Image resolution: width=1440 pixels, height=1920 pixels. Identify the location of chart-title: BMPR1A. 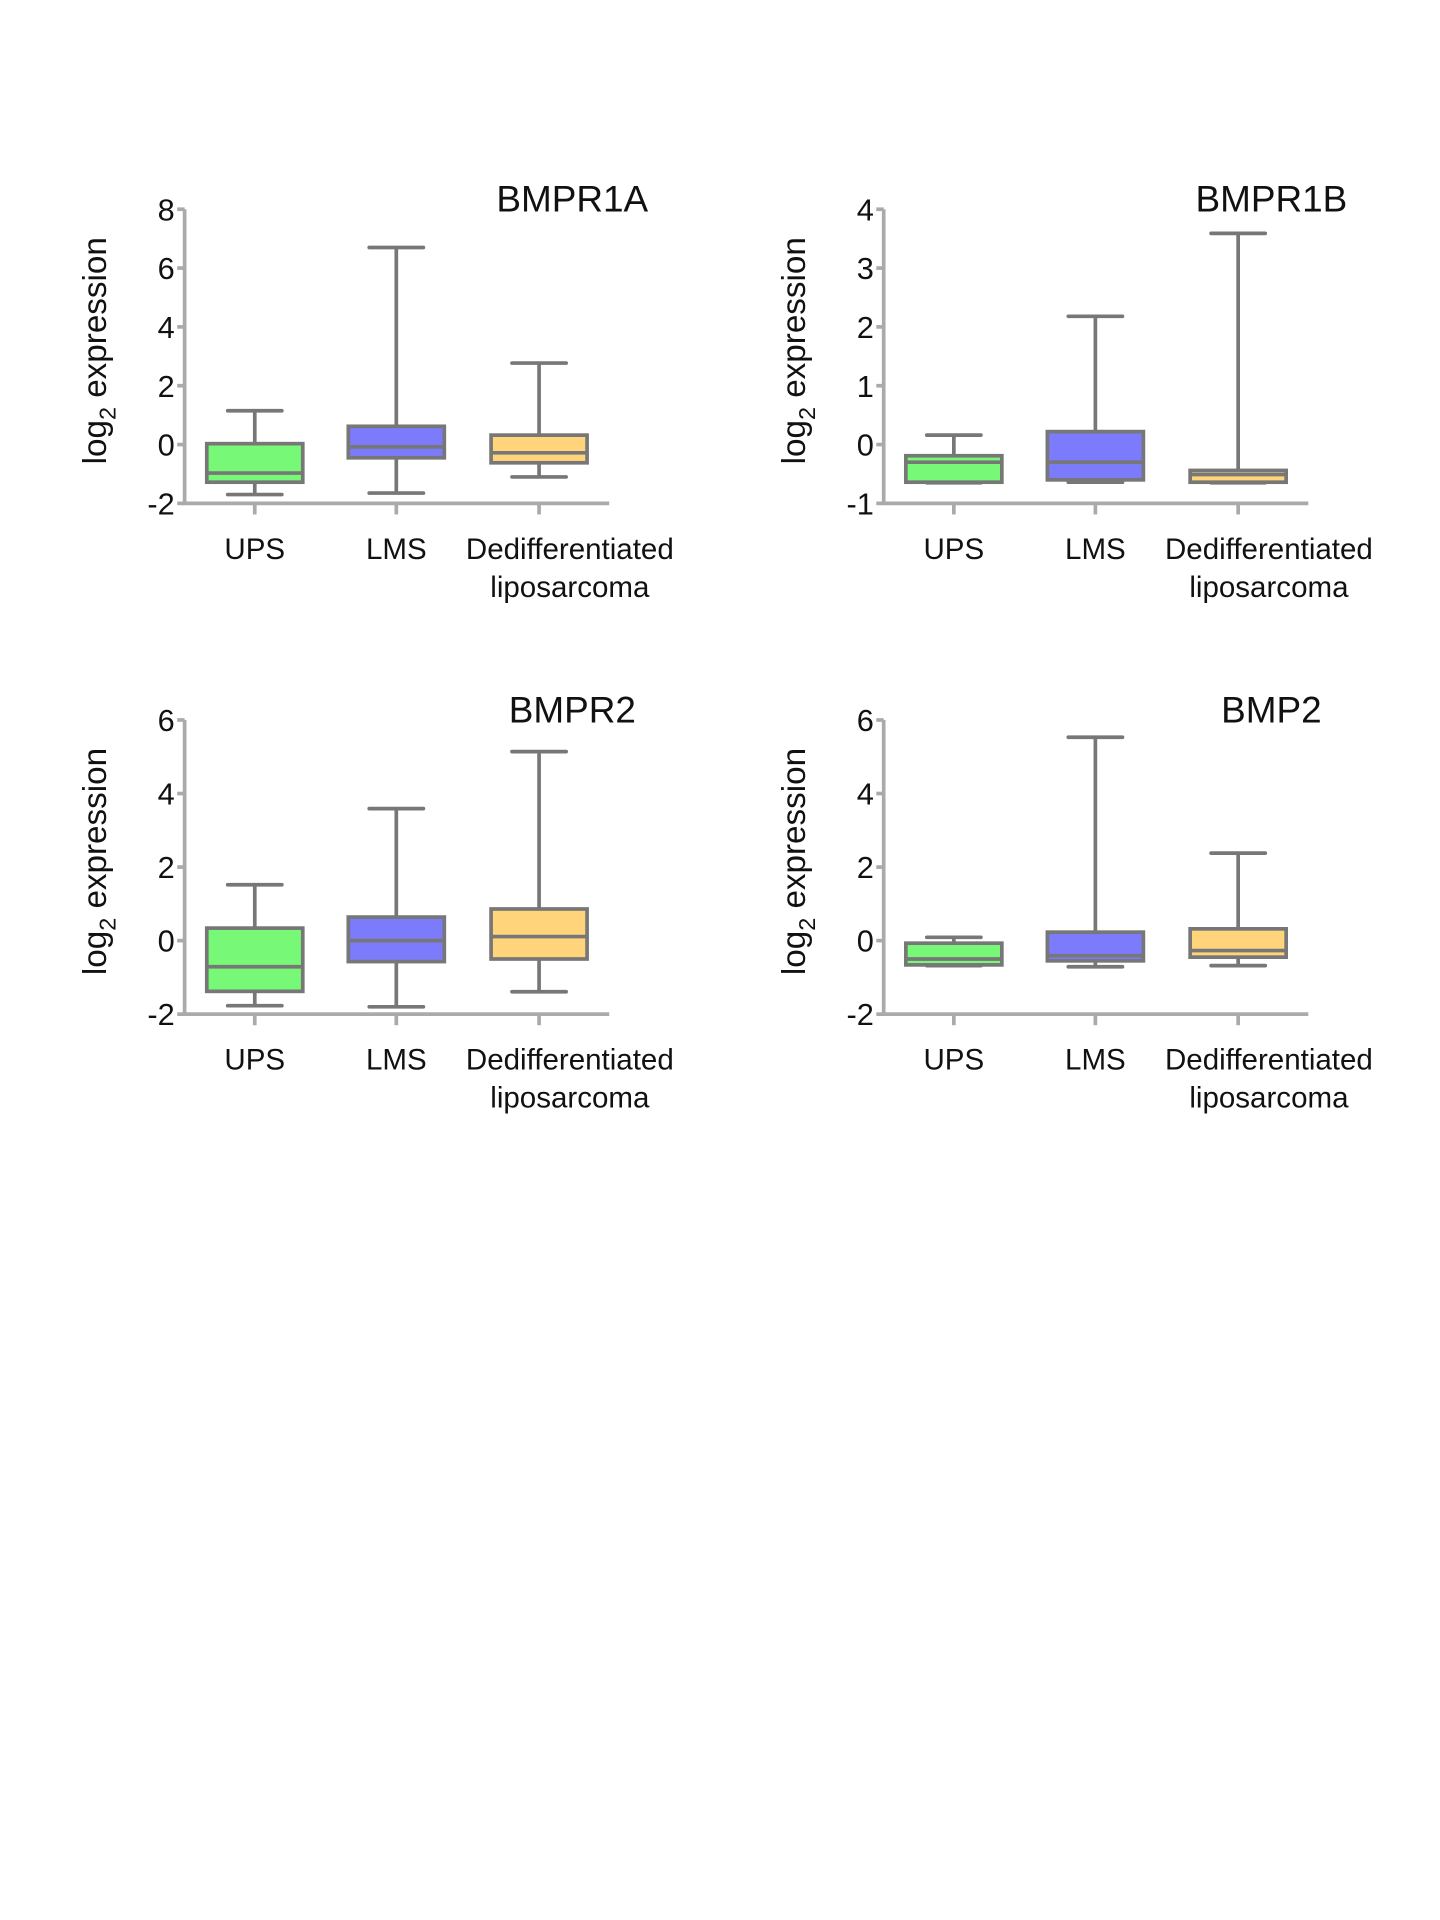
(572, 199).